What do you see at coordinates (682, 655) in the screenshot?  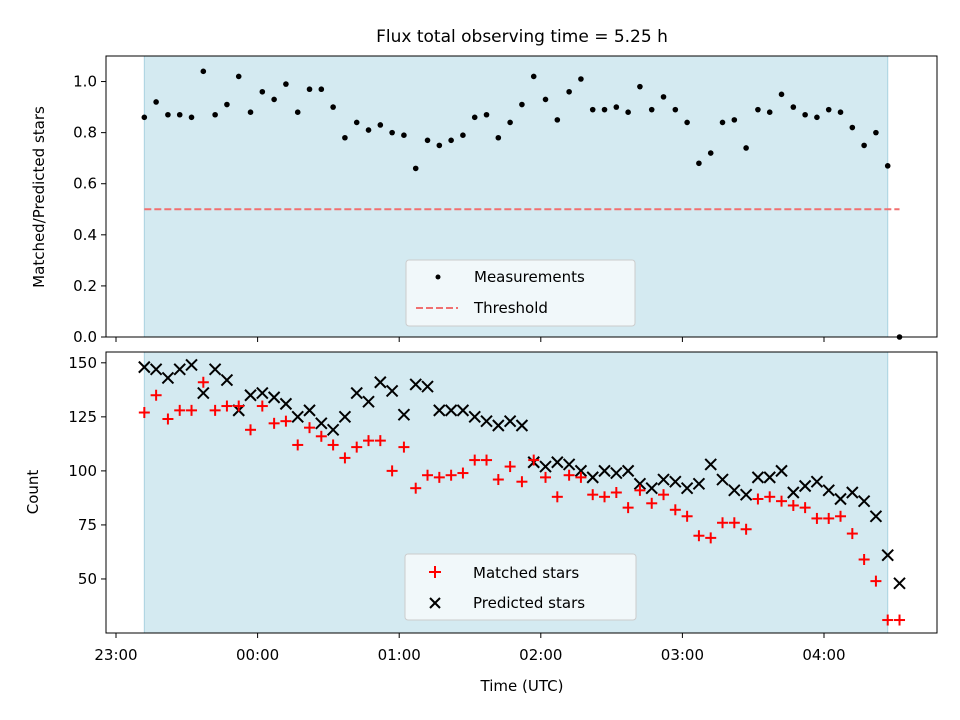 I see `x-tick-label: 03:00` at bounding box center [682, 655].